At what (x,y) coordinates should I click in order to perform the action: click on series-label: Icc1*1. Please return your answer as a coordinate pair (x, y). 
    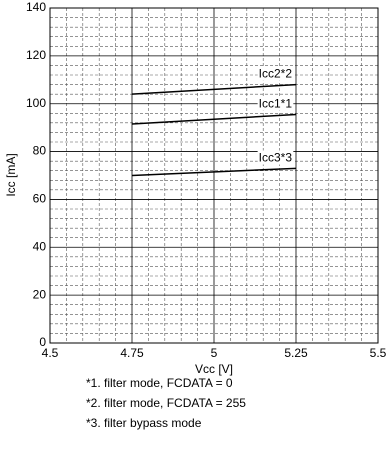
    Looking at the image, I should click on (276, 104).